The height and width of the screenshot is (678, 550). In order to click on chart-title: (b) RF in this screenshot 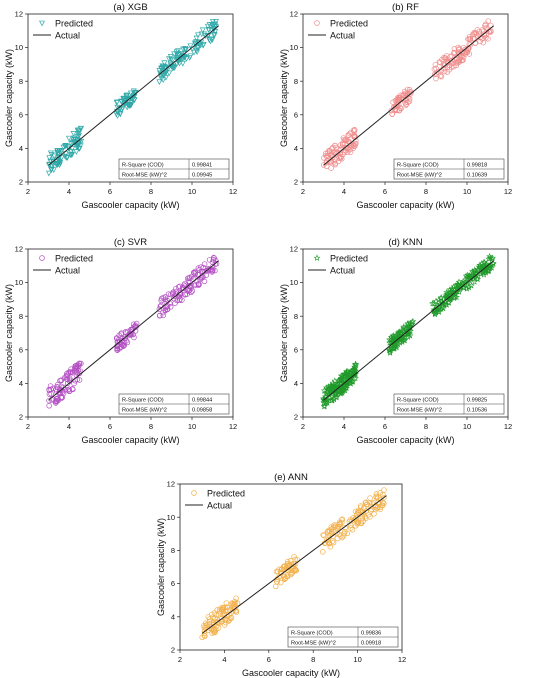, I will do `click(405, 7)`.